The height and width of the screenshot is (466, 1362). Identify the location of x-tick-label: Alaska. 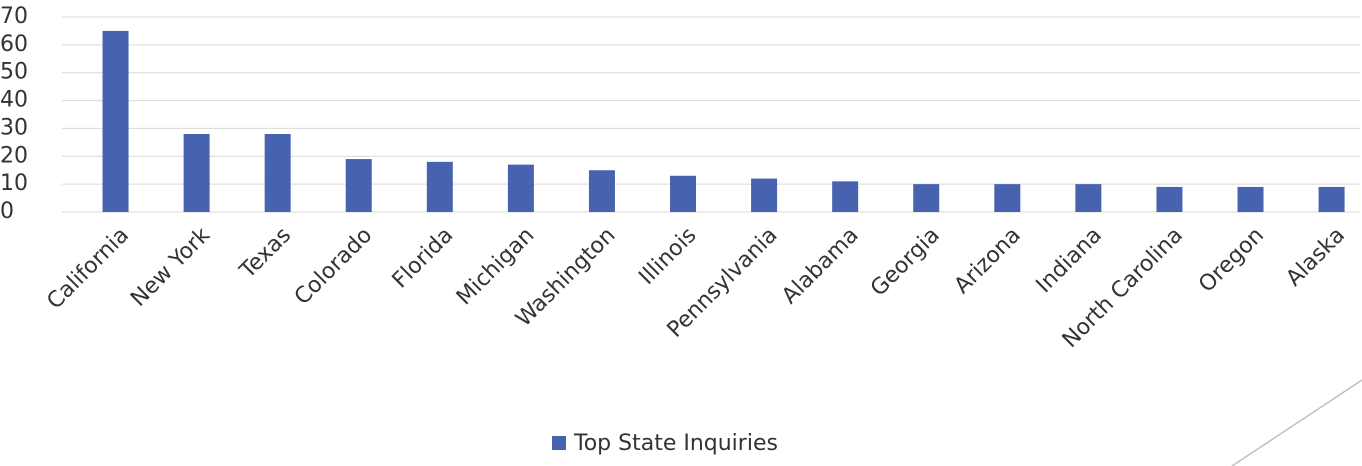
(1316, 257).